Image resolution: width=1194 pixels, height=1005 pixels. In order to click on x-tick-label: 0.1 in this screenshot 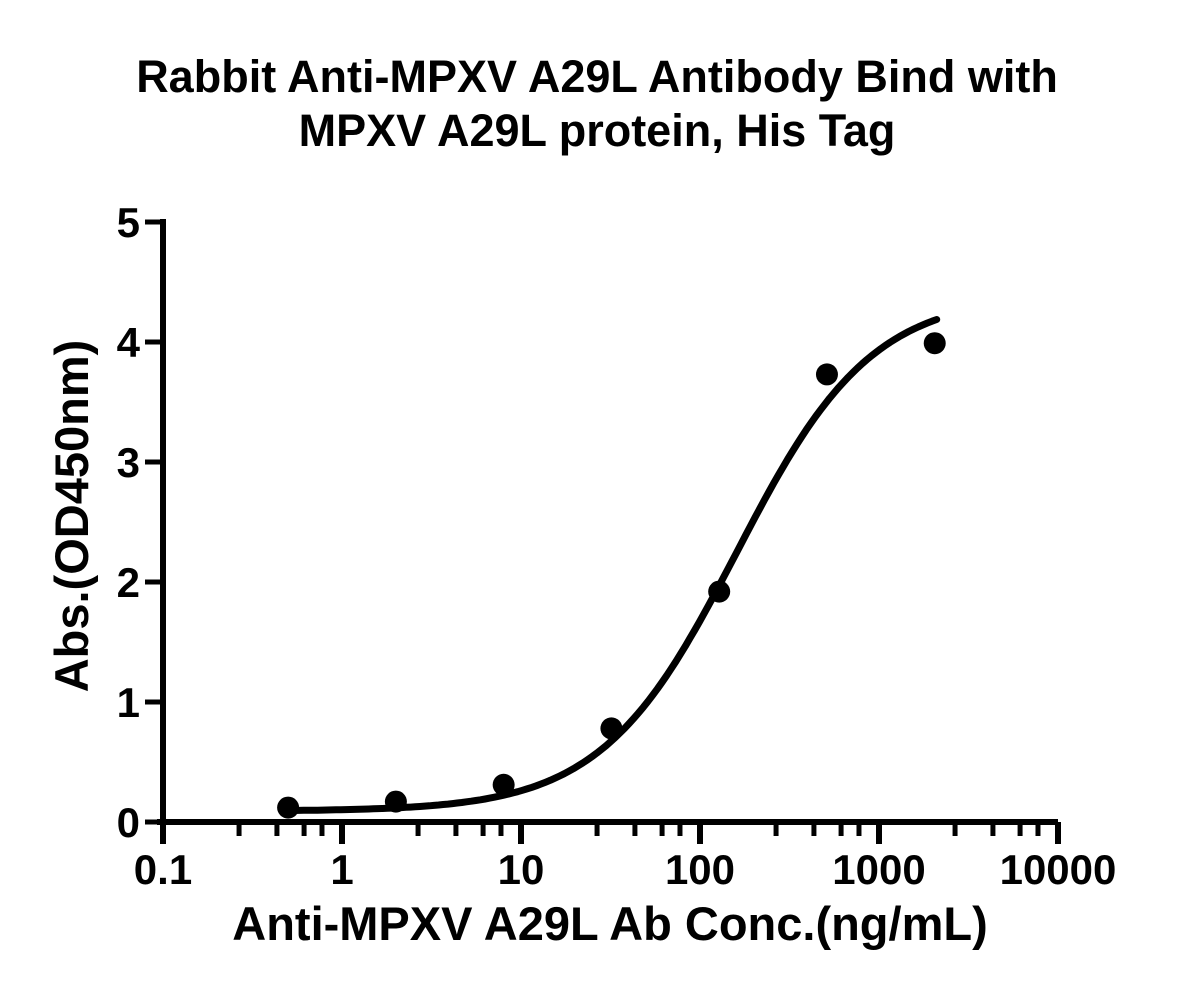, I will do `click(163, 869)`.